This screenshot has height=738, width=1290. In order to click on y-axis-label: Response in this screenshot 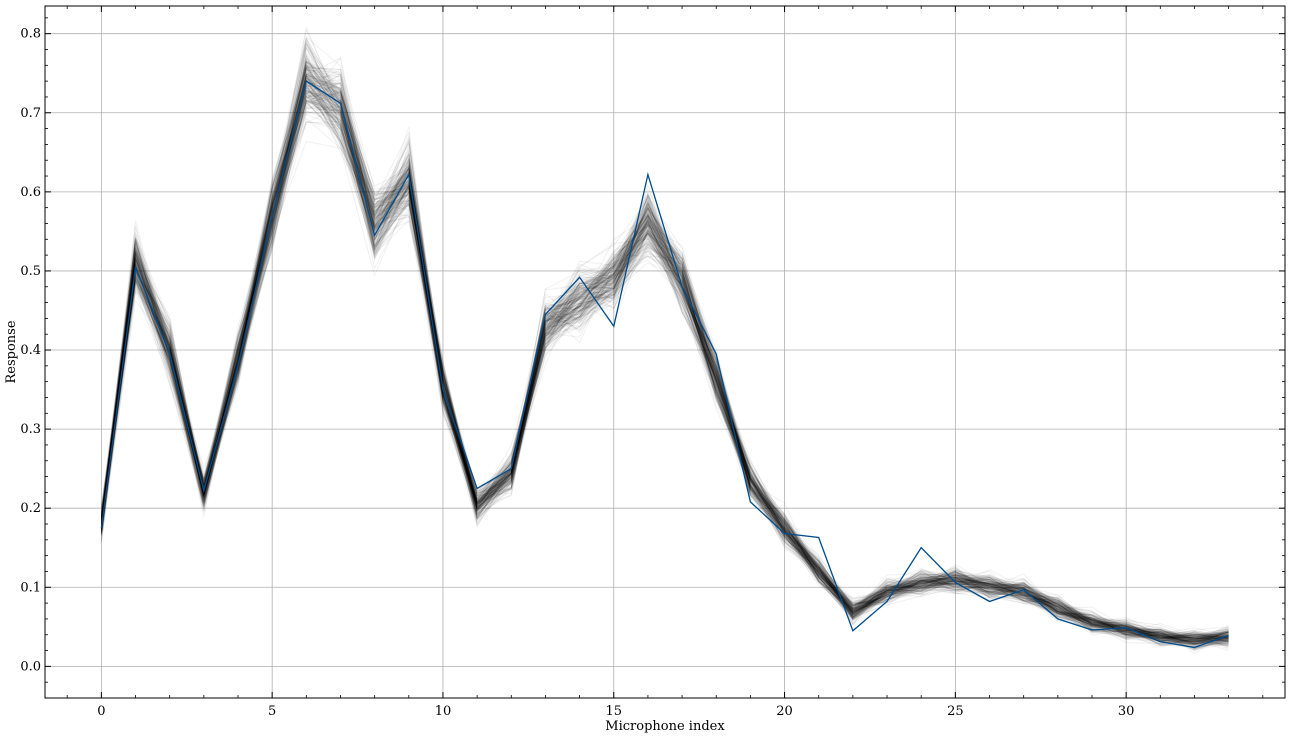, I will do `click(11, 351)`.